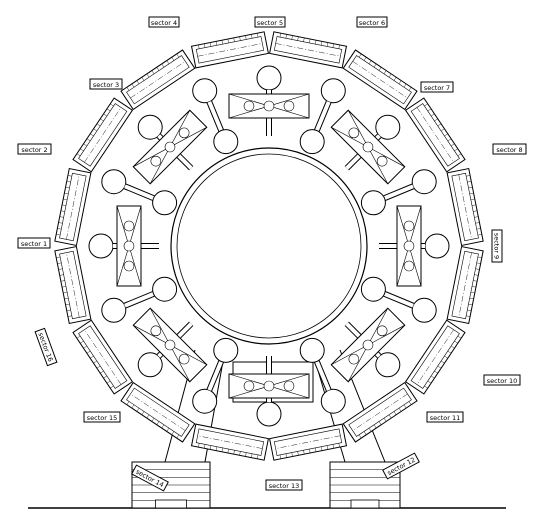  What do you see at coordinates (284, 486) in the screenshot?
I see `sector-label-text: sector 13` at bounding box center [284, 486].